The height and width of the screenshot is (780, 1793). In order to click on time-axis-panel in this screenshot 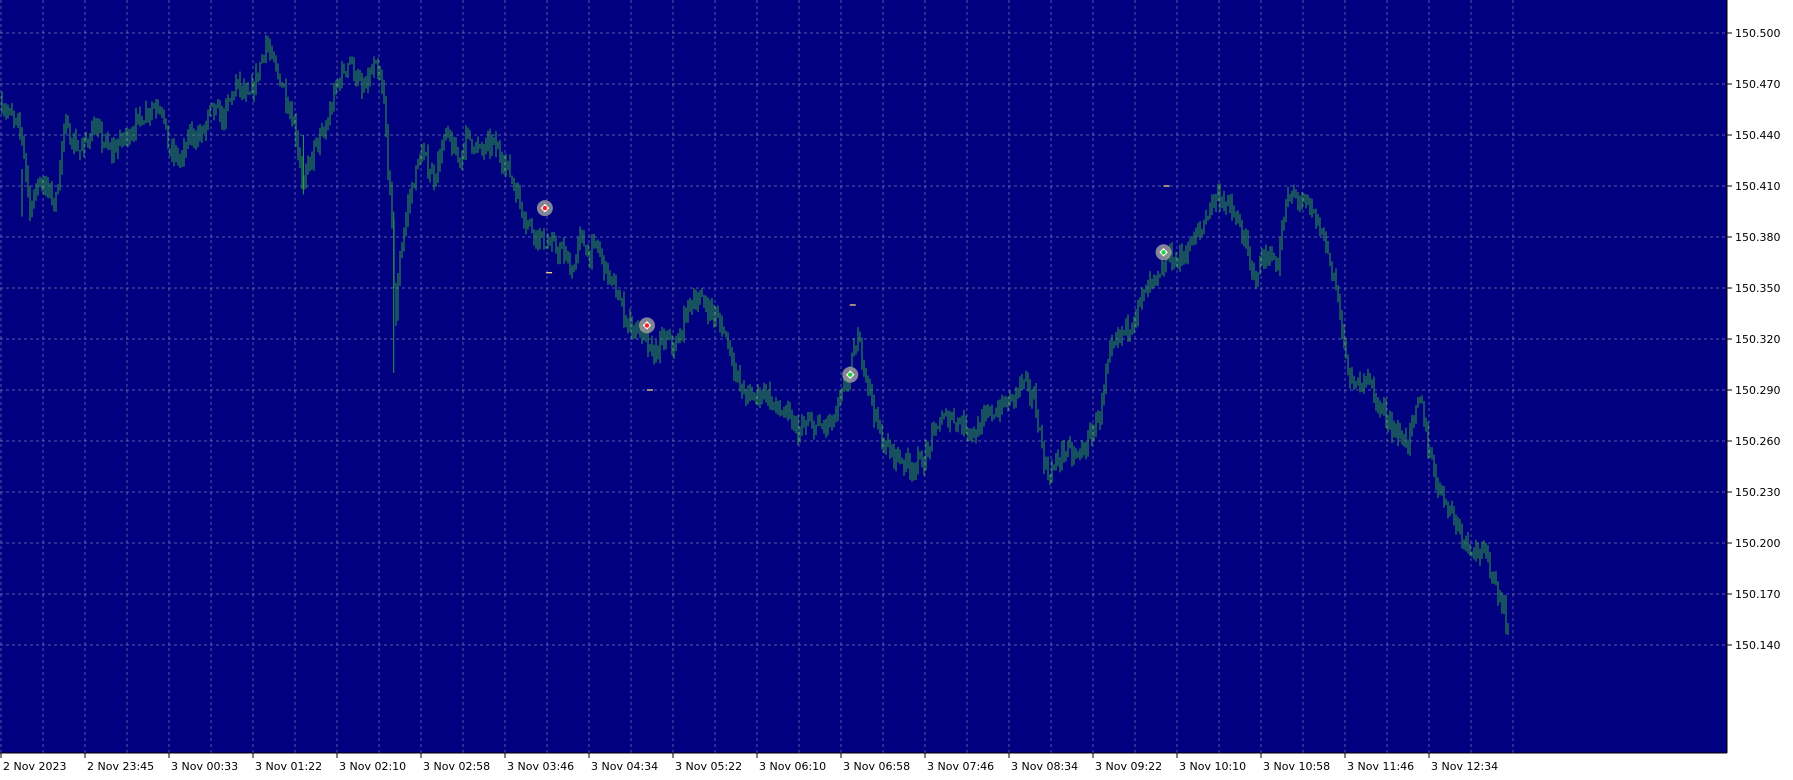, I will do `click(863, 764)`.